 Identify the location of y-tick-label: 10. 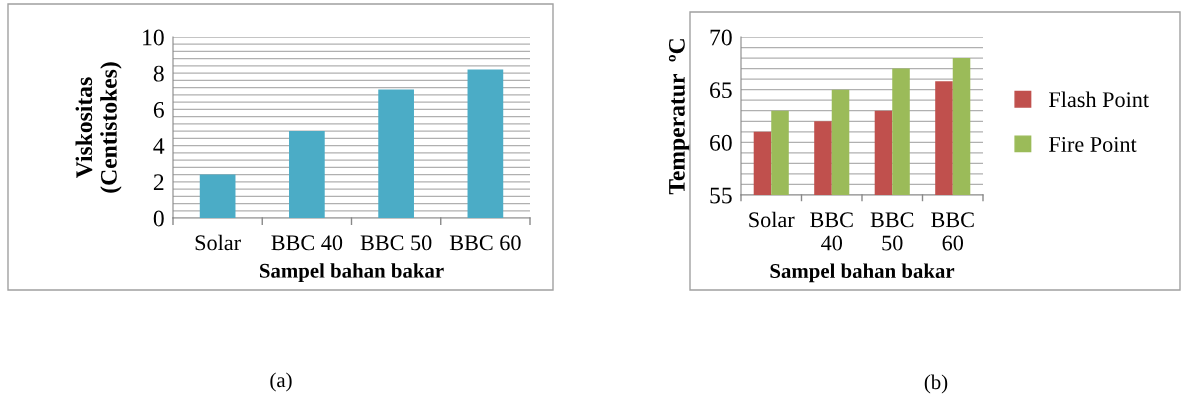
(153, 37).